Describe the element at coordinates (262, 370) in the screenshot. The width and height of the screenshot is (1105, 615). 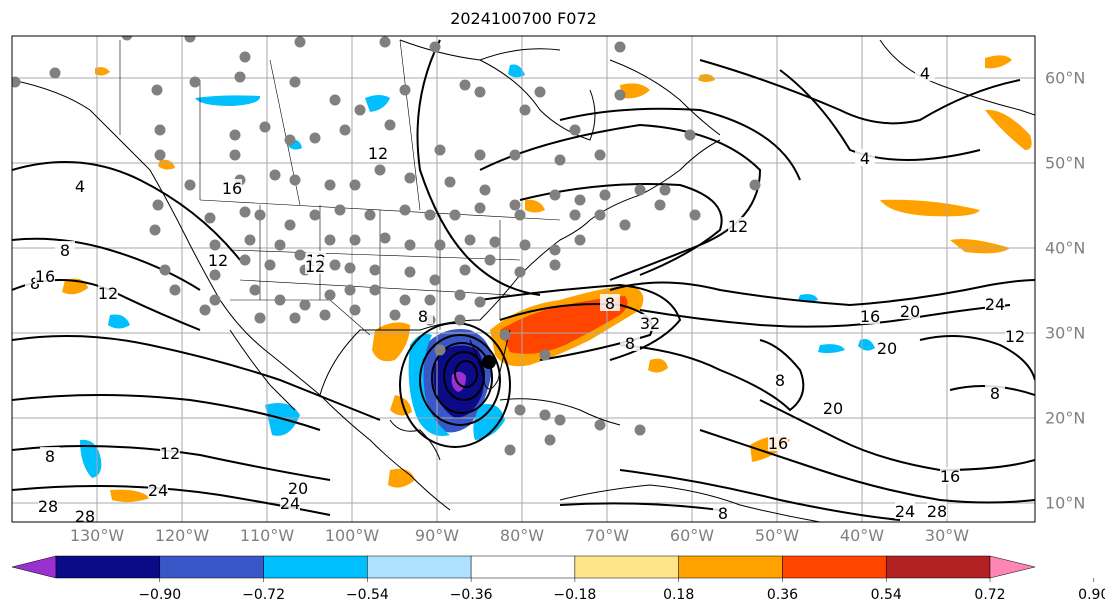
I see `coast-baja` at that location.